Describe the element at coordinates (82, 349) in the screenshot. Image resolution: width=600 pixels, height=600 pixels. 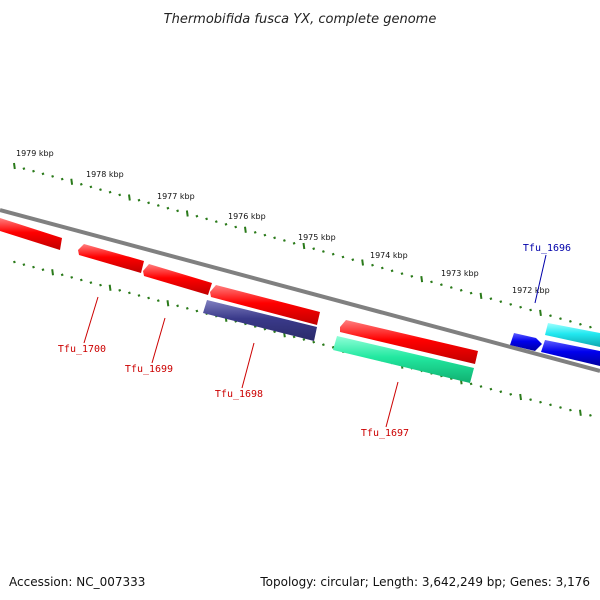
I see `gene-label-tfu-1700: Tfu_1700` at that location.